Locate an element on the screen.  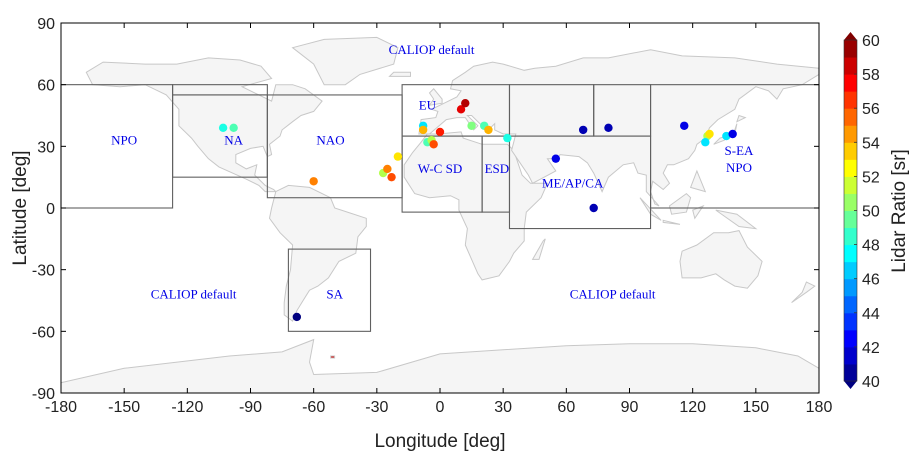
colorbar is located at coordinates (850, 210).